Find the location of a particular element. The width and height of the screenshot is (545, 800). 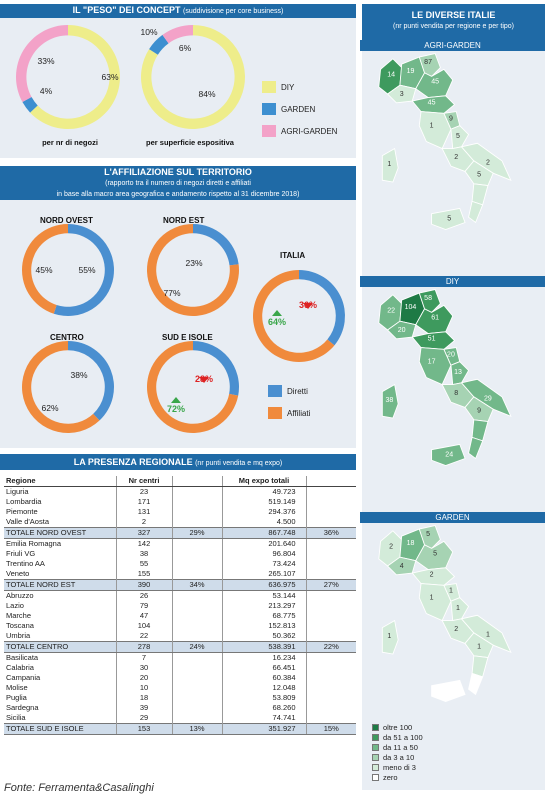

label-nord-ovest: NORD OVEST is located at coordinates (66, 220).